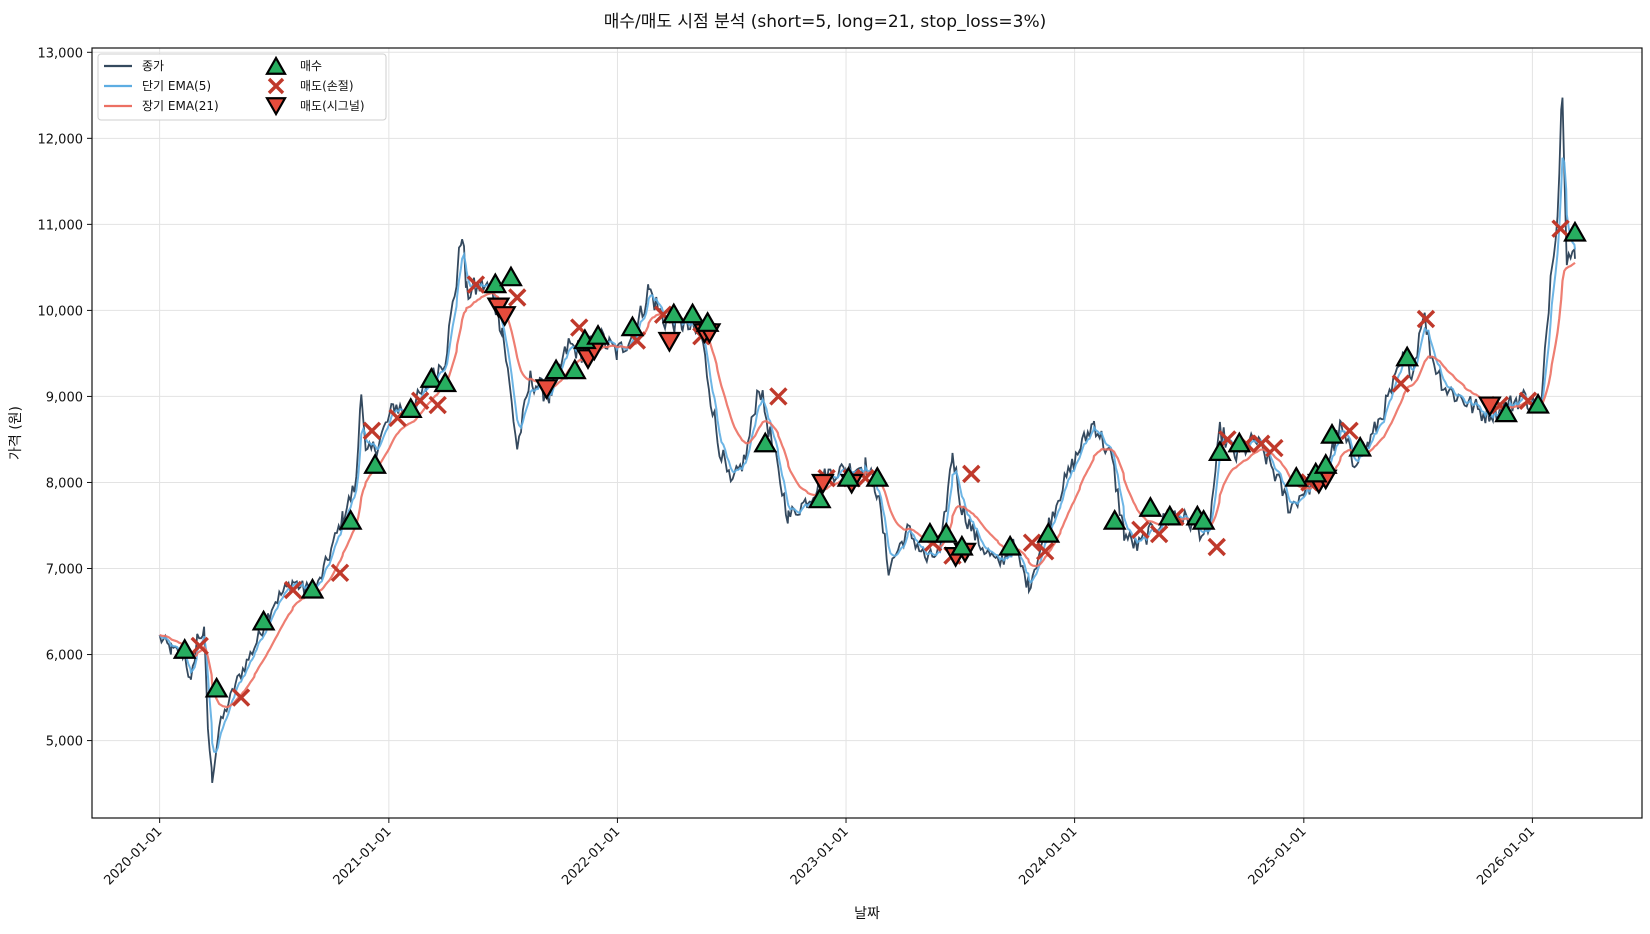 This screenshot has width=1650, height=934. I want to click on y-axis-label: 가격 (원), so click(16, 433).